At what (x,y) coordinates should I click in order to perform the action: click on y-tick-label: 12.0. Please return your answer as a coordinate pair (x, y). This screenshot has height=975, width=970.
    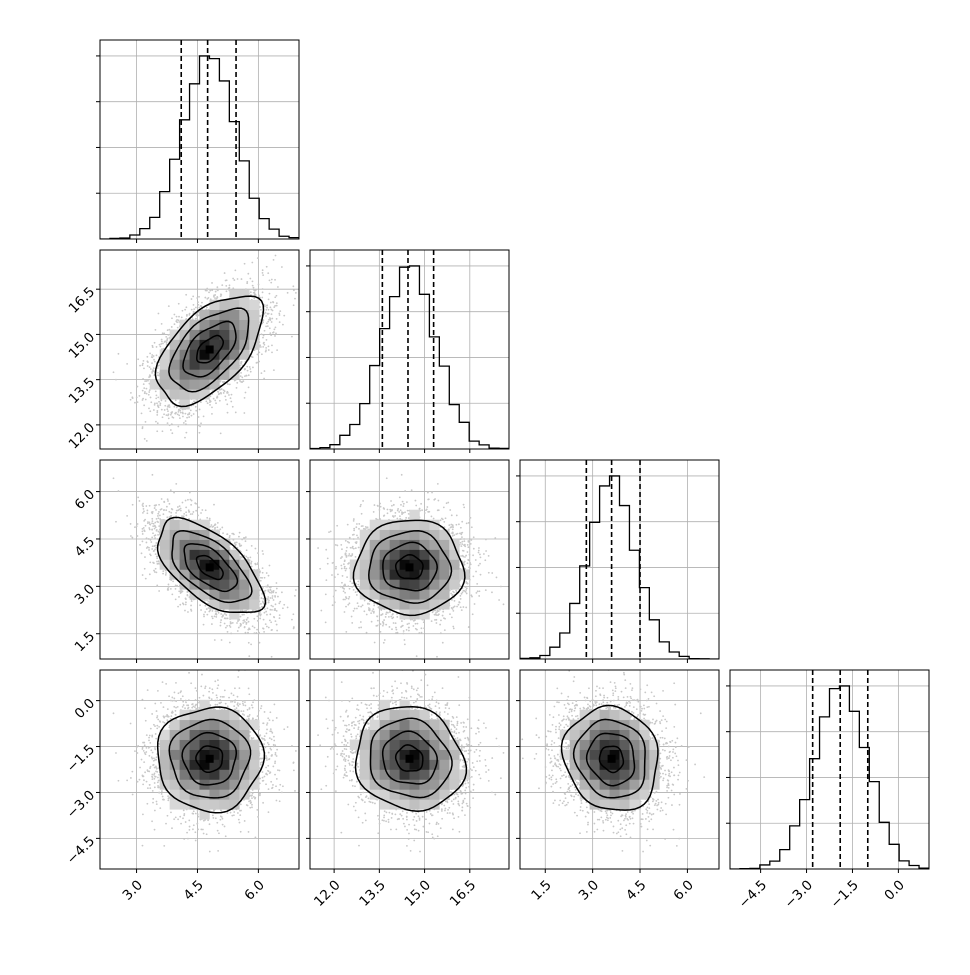
    Looking at the image, I should click on (82, 436).